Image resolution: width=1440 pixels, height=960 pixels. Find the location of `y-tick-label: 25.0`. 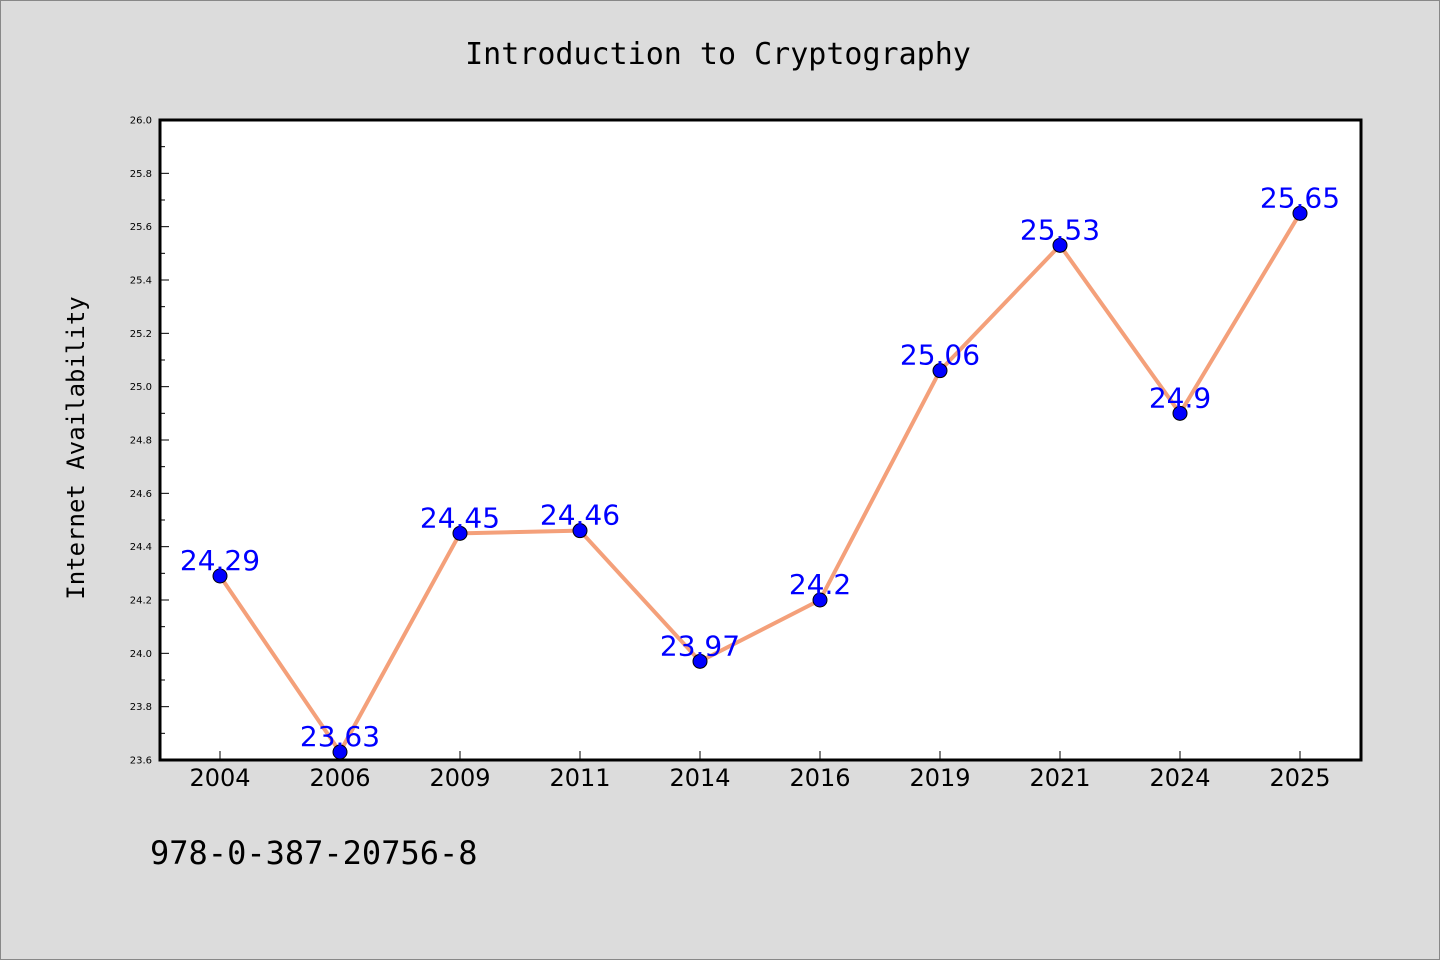

y-tick-label: 25.0 is located at coordinates (141, 387).